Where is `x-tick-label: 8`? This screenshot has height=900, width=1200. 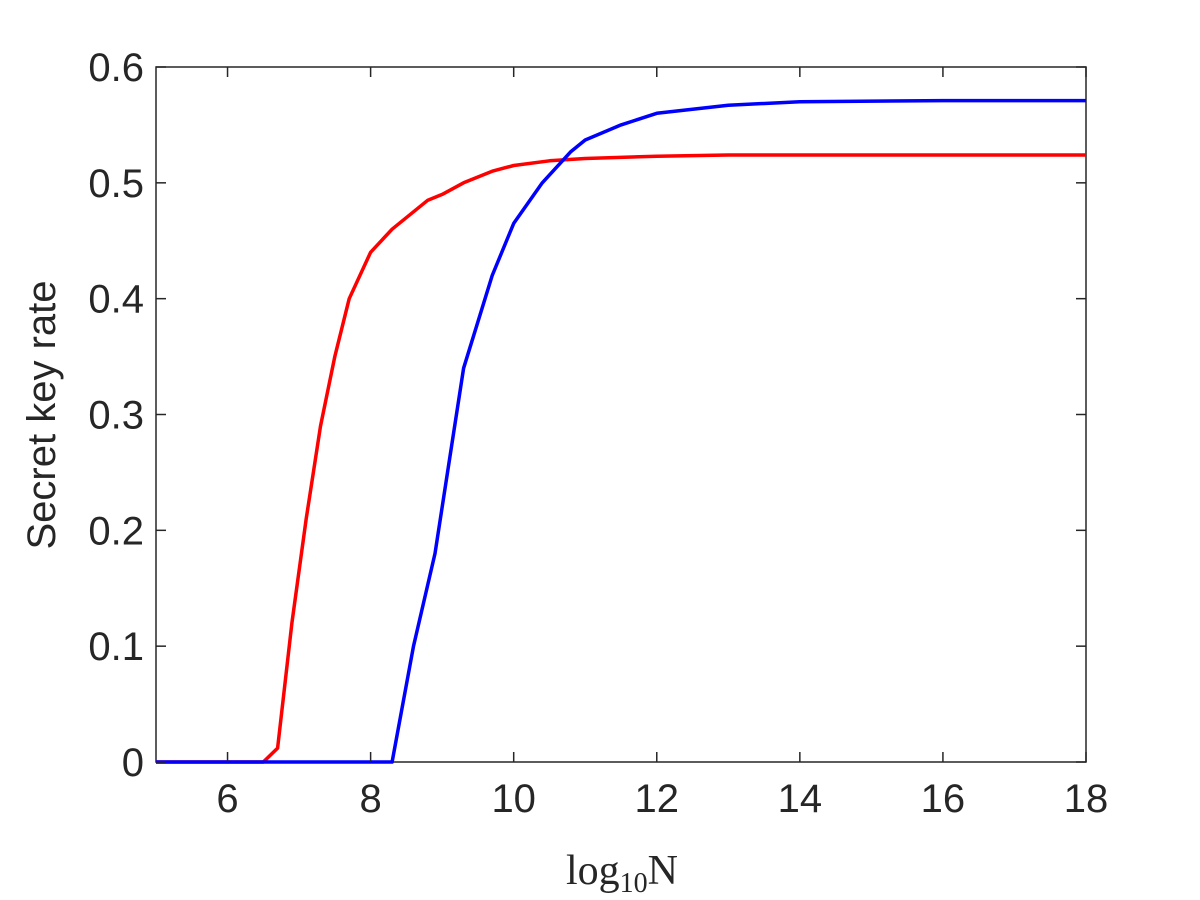
x-tick-label: 8 is located at coordinates (370, 799).